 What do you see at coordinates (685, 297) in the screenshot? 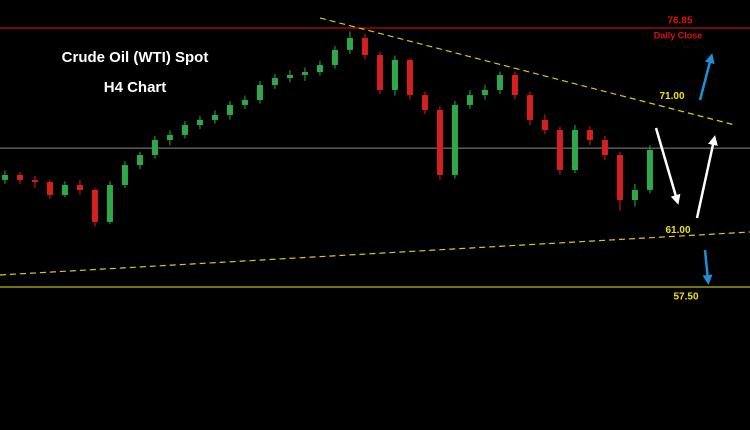
I see `level-label: 57.50` at bounding box center [685, 297].